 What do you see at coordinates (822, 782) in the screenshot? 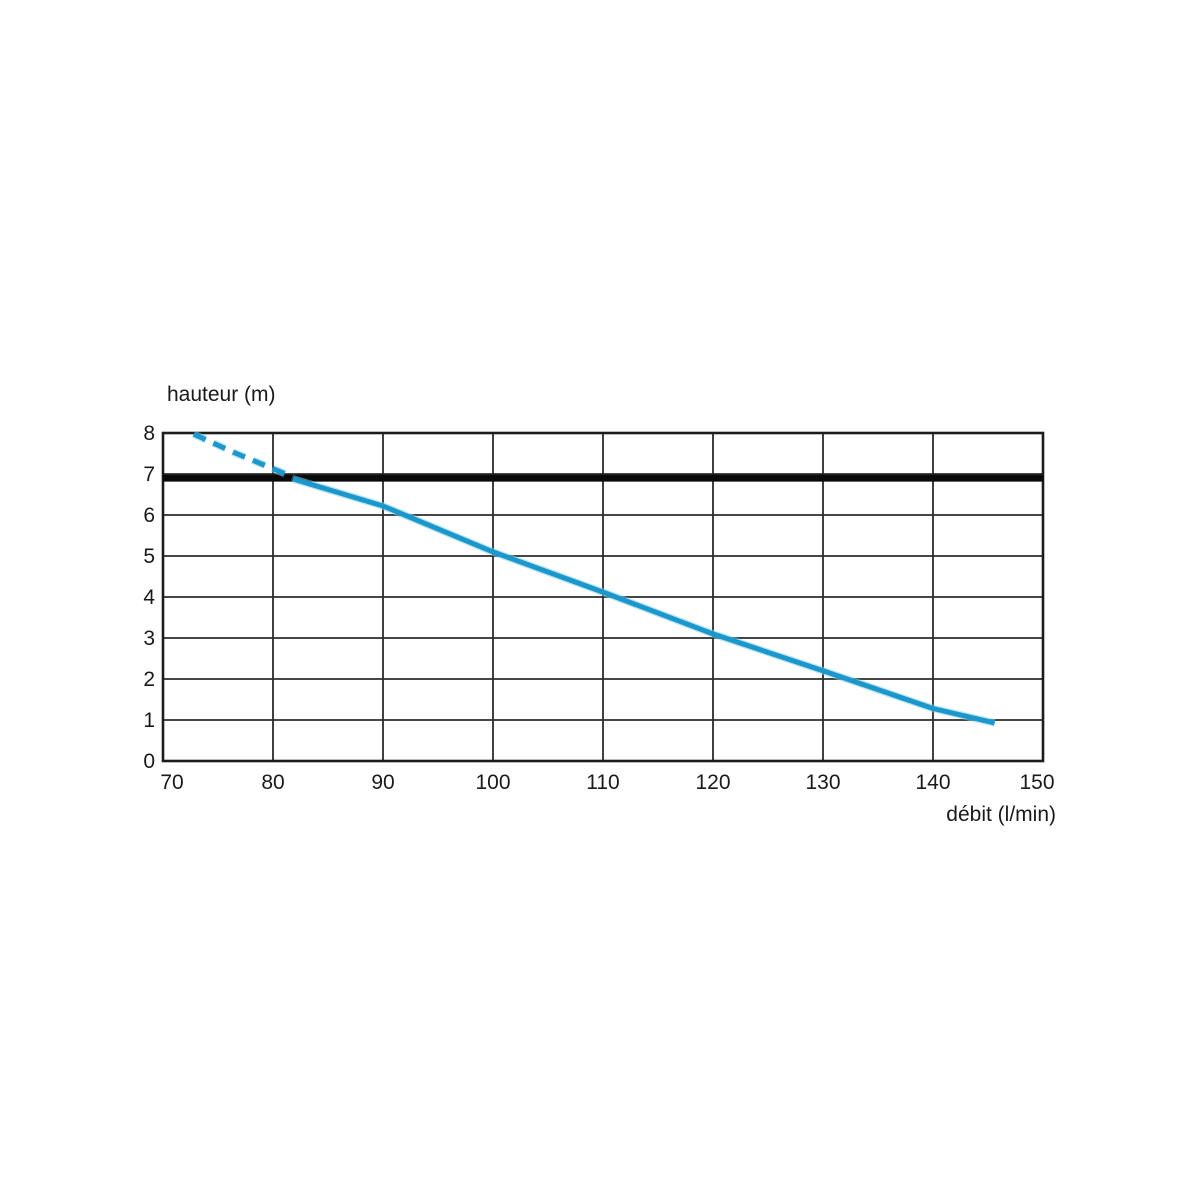
I see `x-tick-label: 130` at bounding box center [822, 782].